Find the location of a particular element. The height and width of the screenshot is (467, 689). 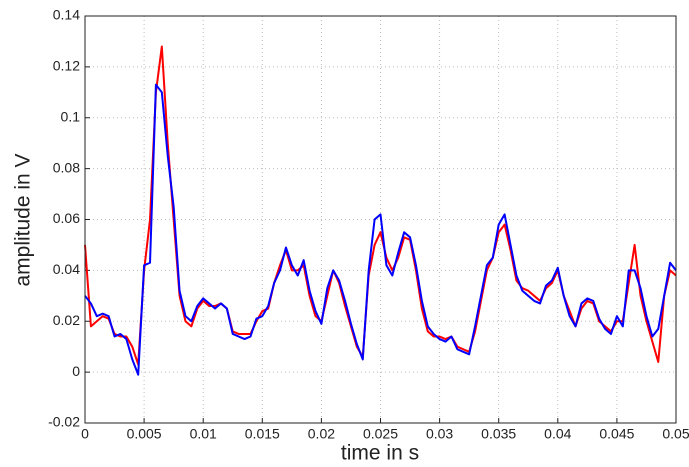

x-tick-label: 0.035 is located at coordinates (498, 434).